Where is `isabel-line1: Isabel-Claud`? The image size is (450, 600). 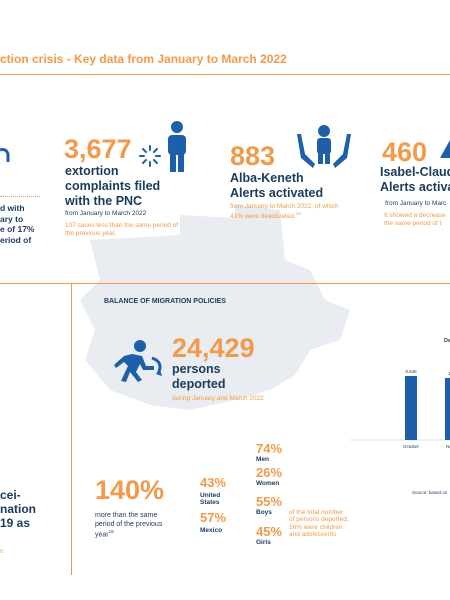
isabel-line1: Isabel-Claud is located at coordinates (415, 172).